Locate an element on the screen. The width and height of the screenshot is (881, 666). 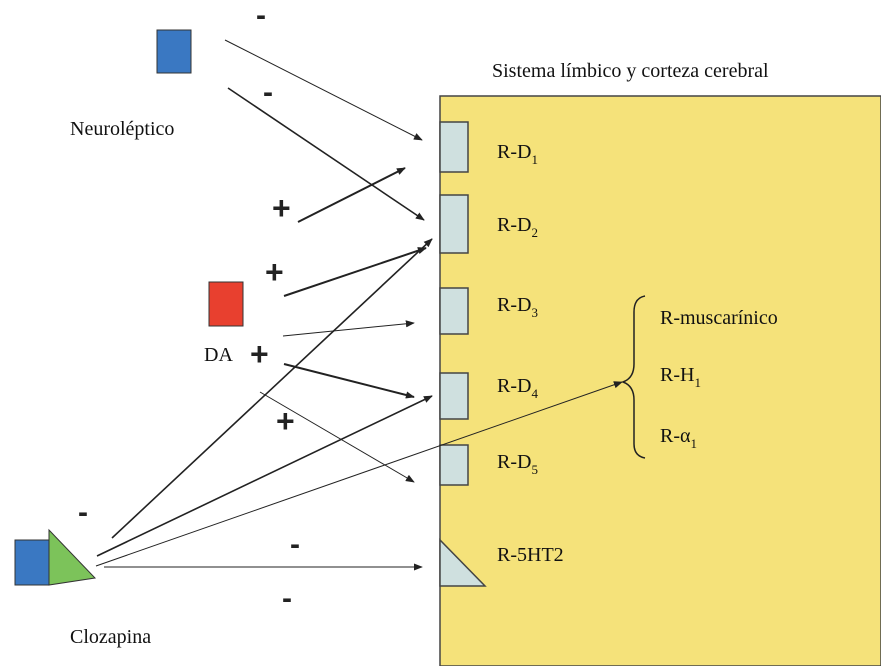
arrow-neuroleptic-to-d1 is located at coordinates (323, 90).